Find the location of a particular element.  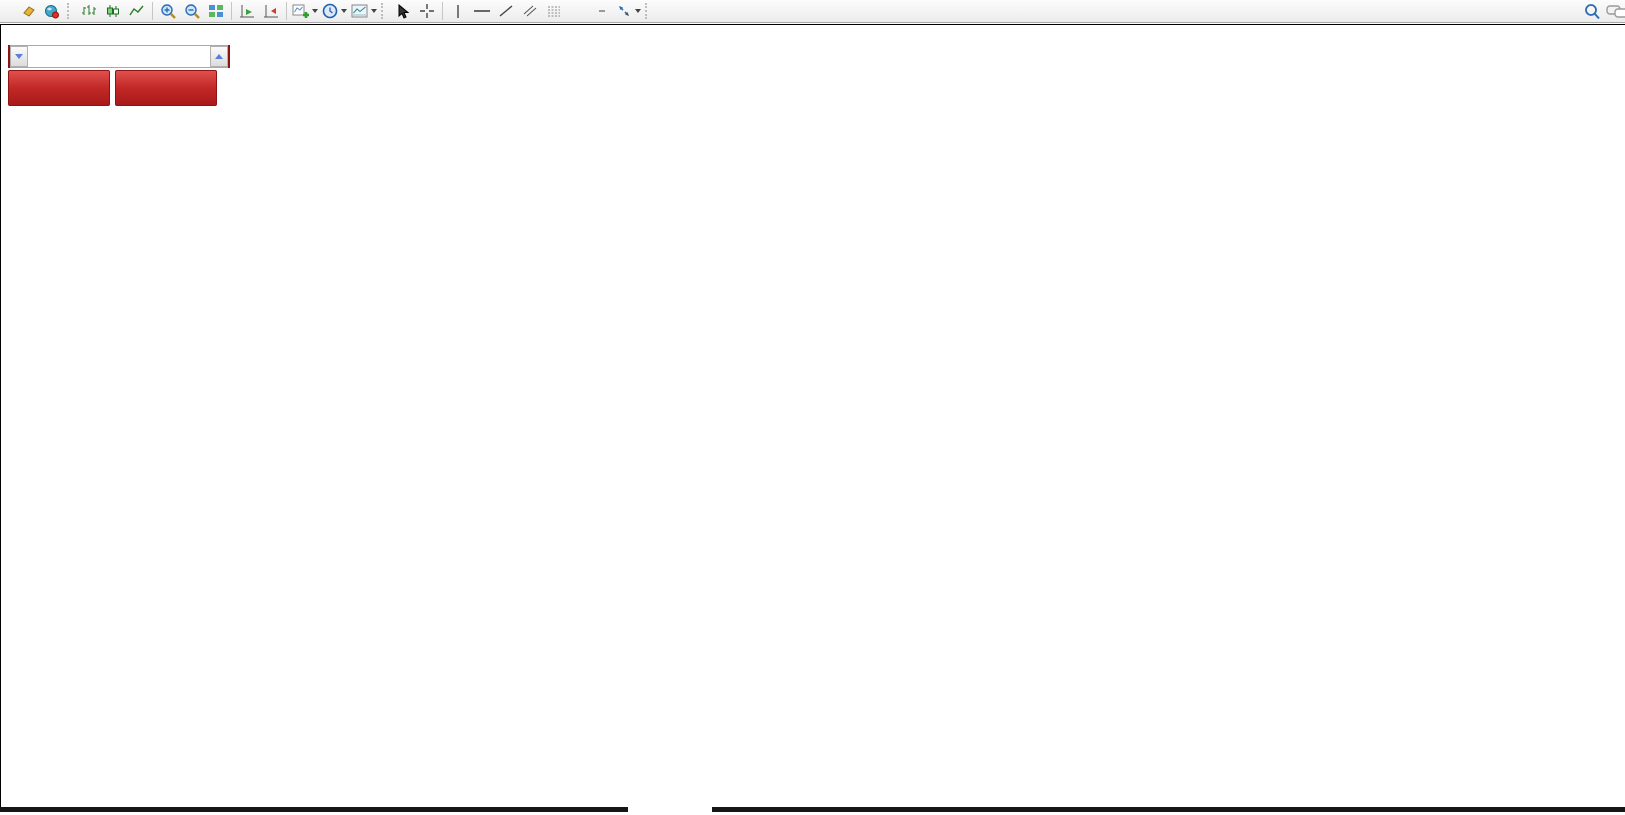

one-click-price-row is located at coordinates (112, 88).